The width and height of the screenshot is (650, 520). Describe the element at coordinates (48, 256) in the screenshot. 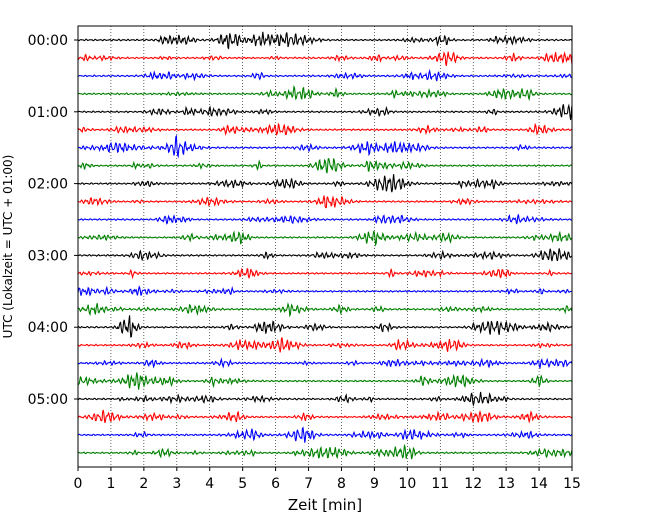

I see `y-tick-label-3: 03:00` at that location.